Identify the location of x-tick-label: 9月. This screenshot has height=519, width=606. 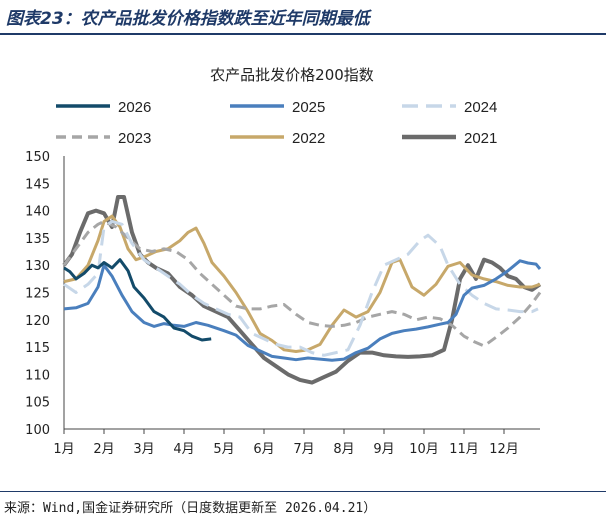
(383, 449).